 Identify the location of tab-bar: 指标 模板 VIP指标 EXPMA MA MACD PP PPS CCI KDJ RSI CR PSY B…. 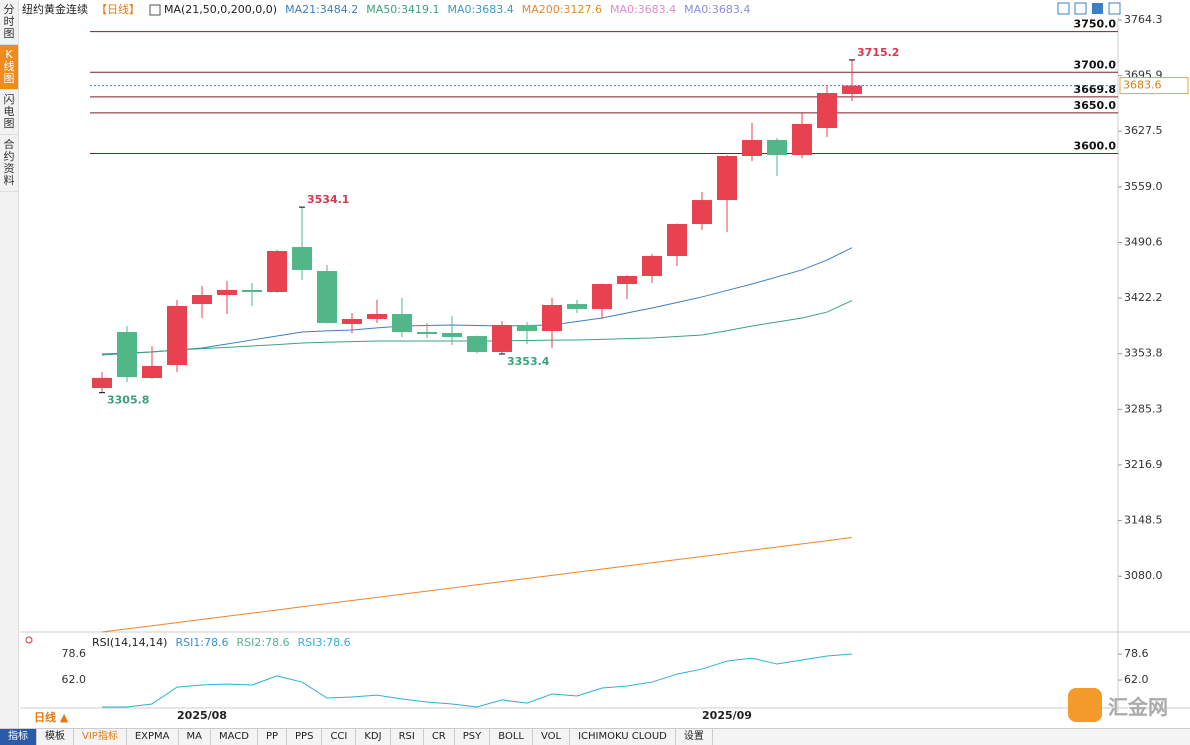
(595, 736).